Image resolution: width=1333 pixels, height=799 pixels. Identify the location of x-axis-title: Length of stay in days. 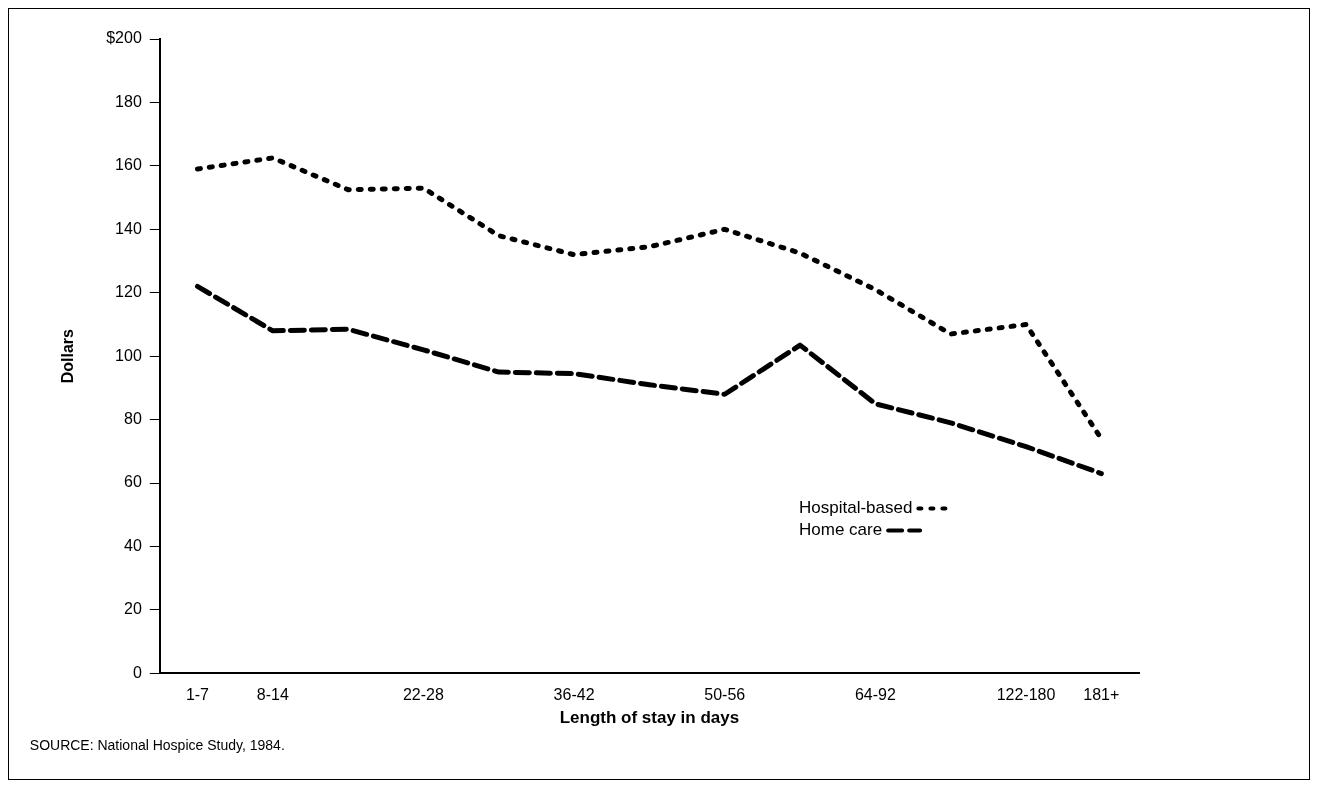
(649, 718).